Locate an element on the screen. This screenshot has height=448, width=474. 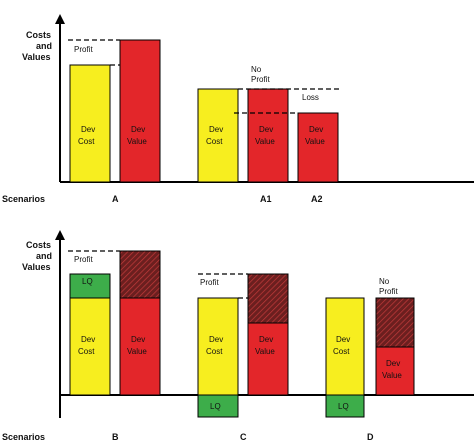
bottom-axis-label-2: and is located at coordinates (44, 256).